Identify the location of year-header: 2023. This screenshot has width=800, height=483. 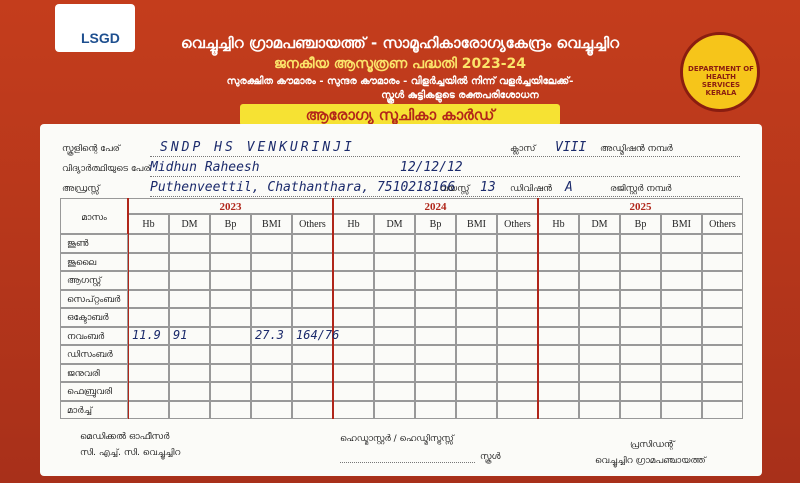
(230, 206).